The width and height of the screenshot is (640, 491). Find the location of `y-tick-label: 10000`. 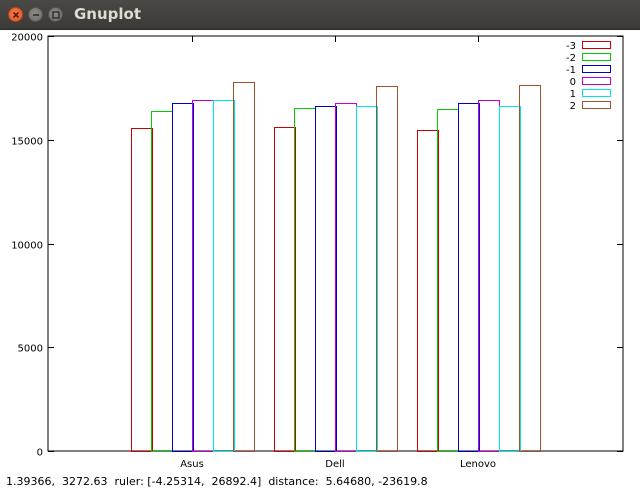

y-tick-label: 10000 is located at coordinates (27, 246).